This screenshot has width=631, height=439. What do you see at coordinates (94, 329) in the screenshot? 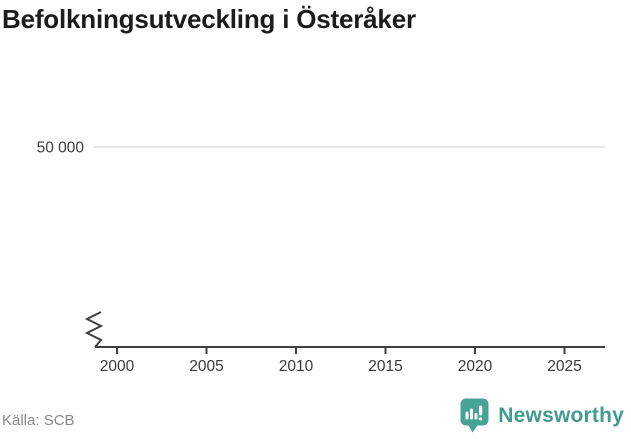
I see `axis-break-icon` at bounding box center [94, 329].